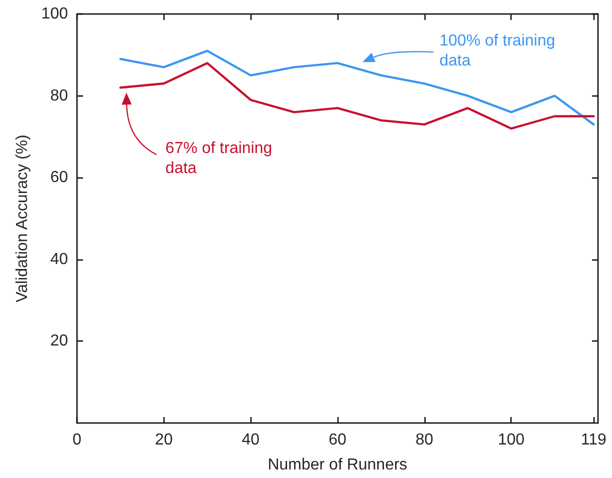 The image size is (612, 478). What do you see at coordinates (337, 440) in the screenshot?
I see `x-tick-label: 60` at bounding box center [337, 440].